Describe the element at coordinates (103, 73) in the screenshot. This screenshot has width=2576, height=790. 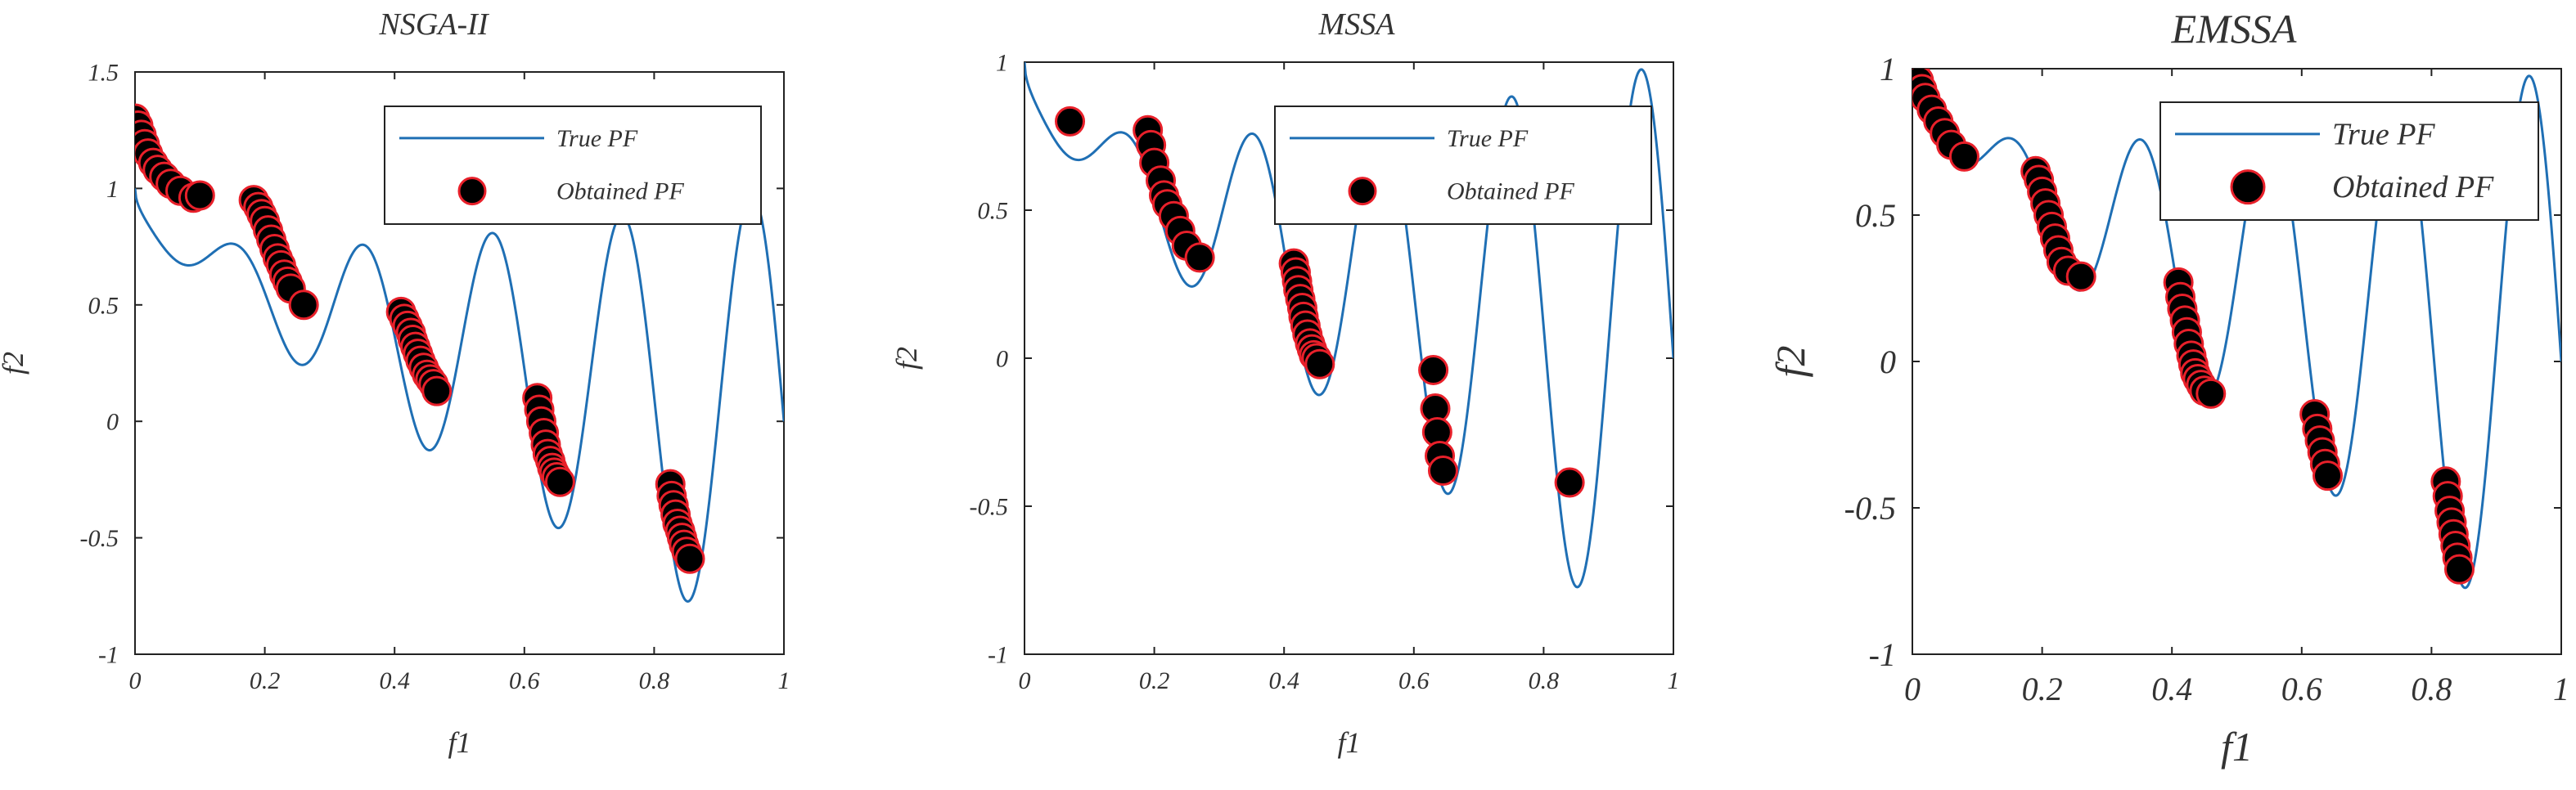
I see `y-tick-label: 1.5` at that location.